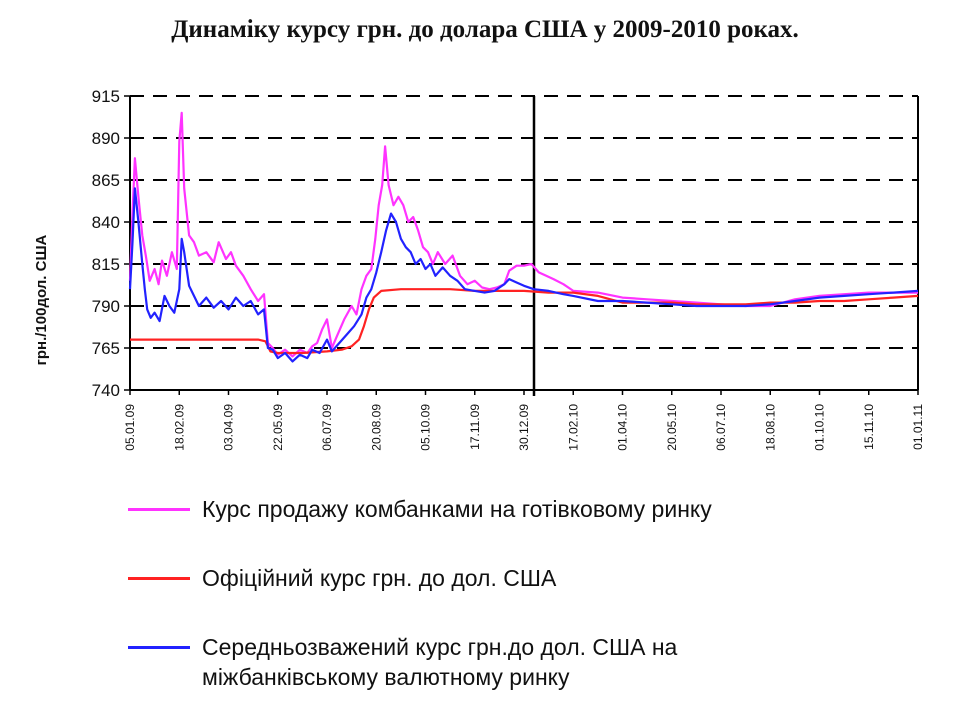 Image resolution: width=960 pixels, height=720 pixels. What do you see at coordinates (573, 427) in the screenshot?
I see `x-tick-label: 17.02.10` at bounding box center [573, 427].